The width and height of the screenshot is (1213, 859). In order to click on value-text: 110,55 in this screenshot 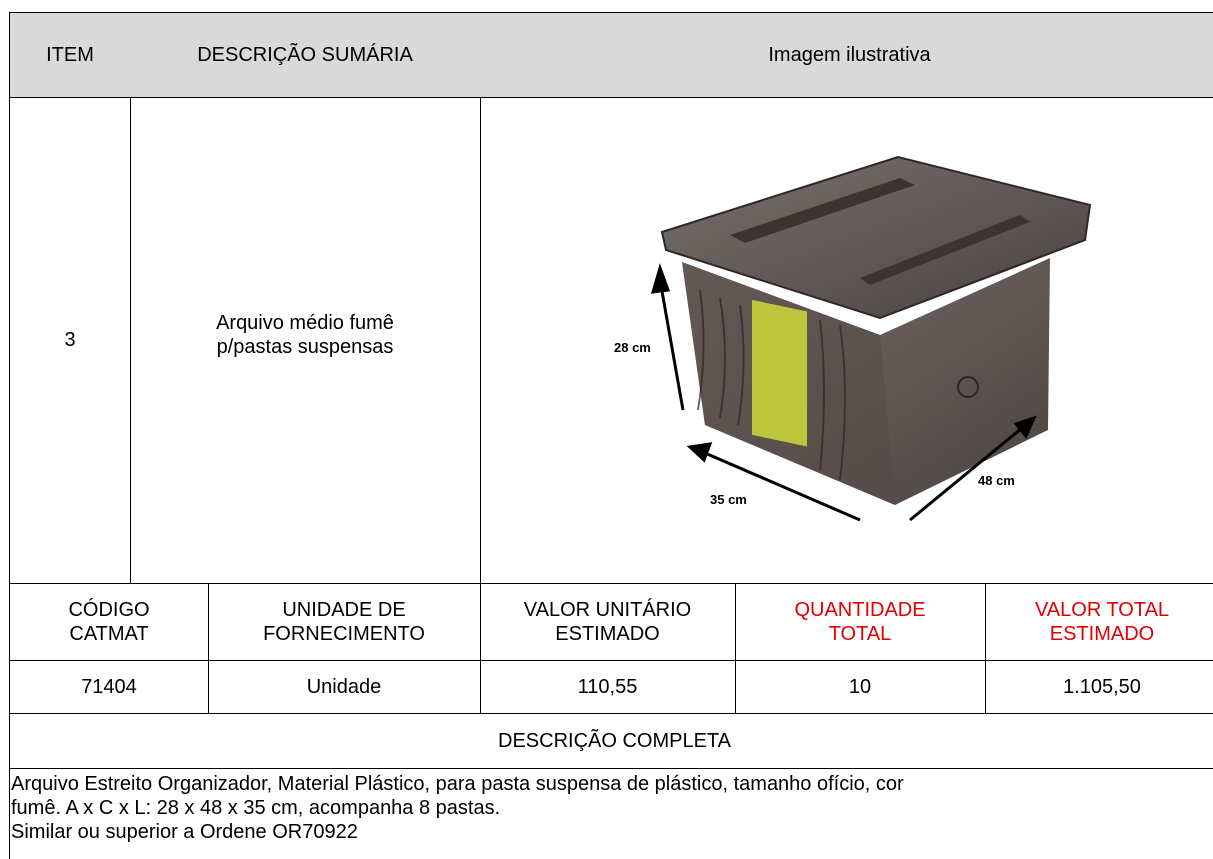, I will do `click(607, 686)`.